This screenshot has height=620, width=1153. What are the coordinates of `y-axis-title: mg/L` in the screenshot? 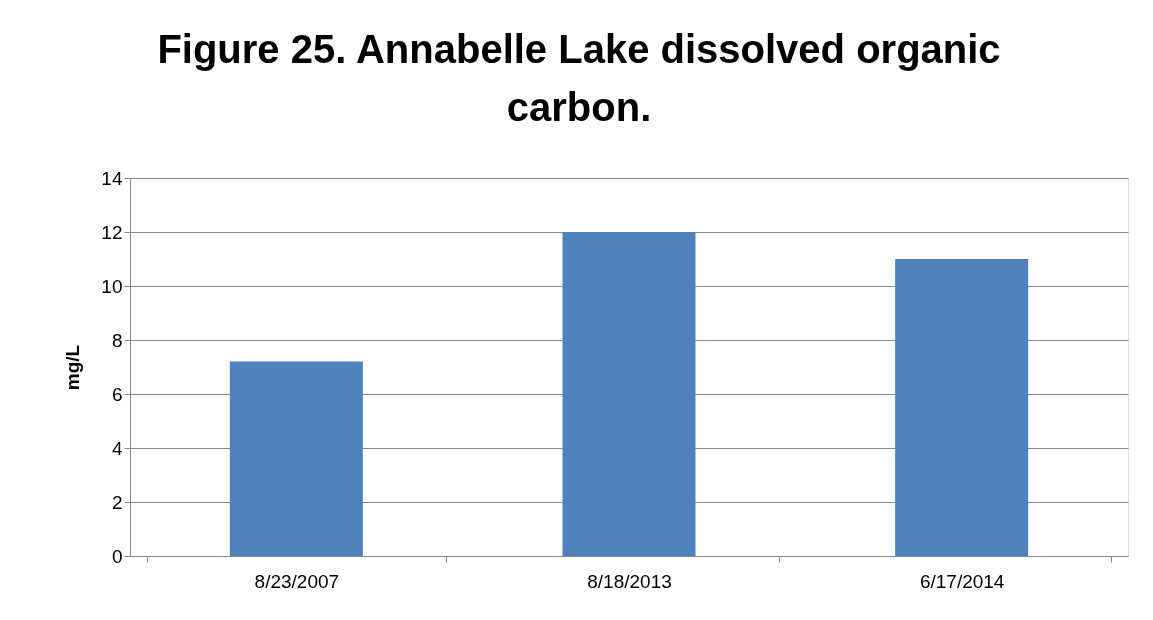 It's located at (73, 367).